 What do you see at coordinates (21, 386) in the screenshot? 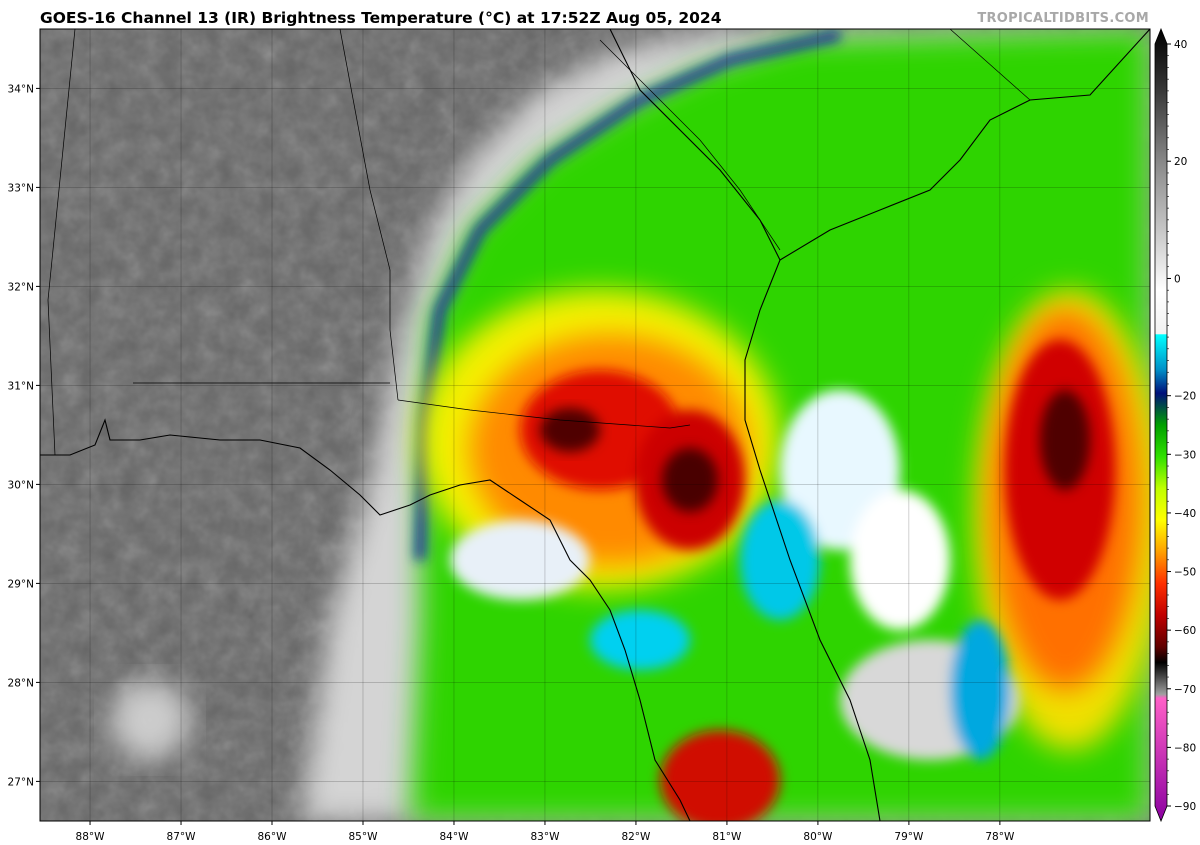
I see `lat-tick-label: 31°N` at bounding box center [21, 386].